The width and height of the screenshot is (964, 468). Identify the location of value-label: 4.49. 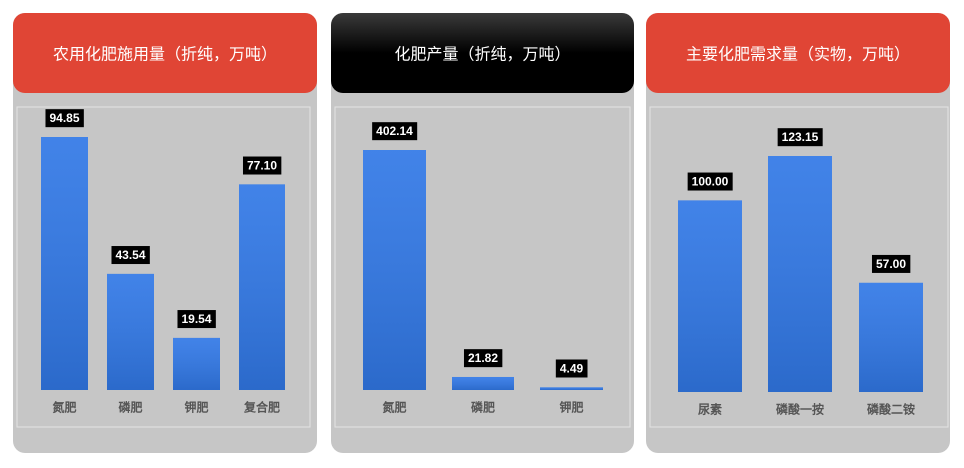
(572, 368).